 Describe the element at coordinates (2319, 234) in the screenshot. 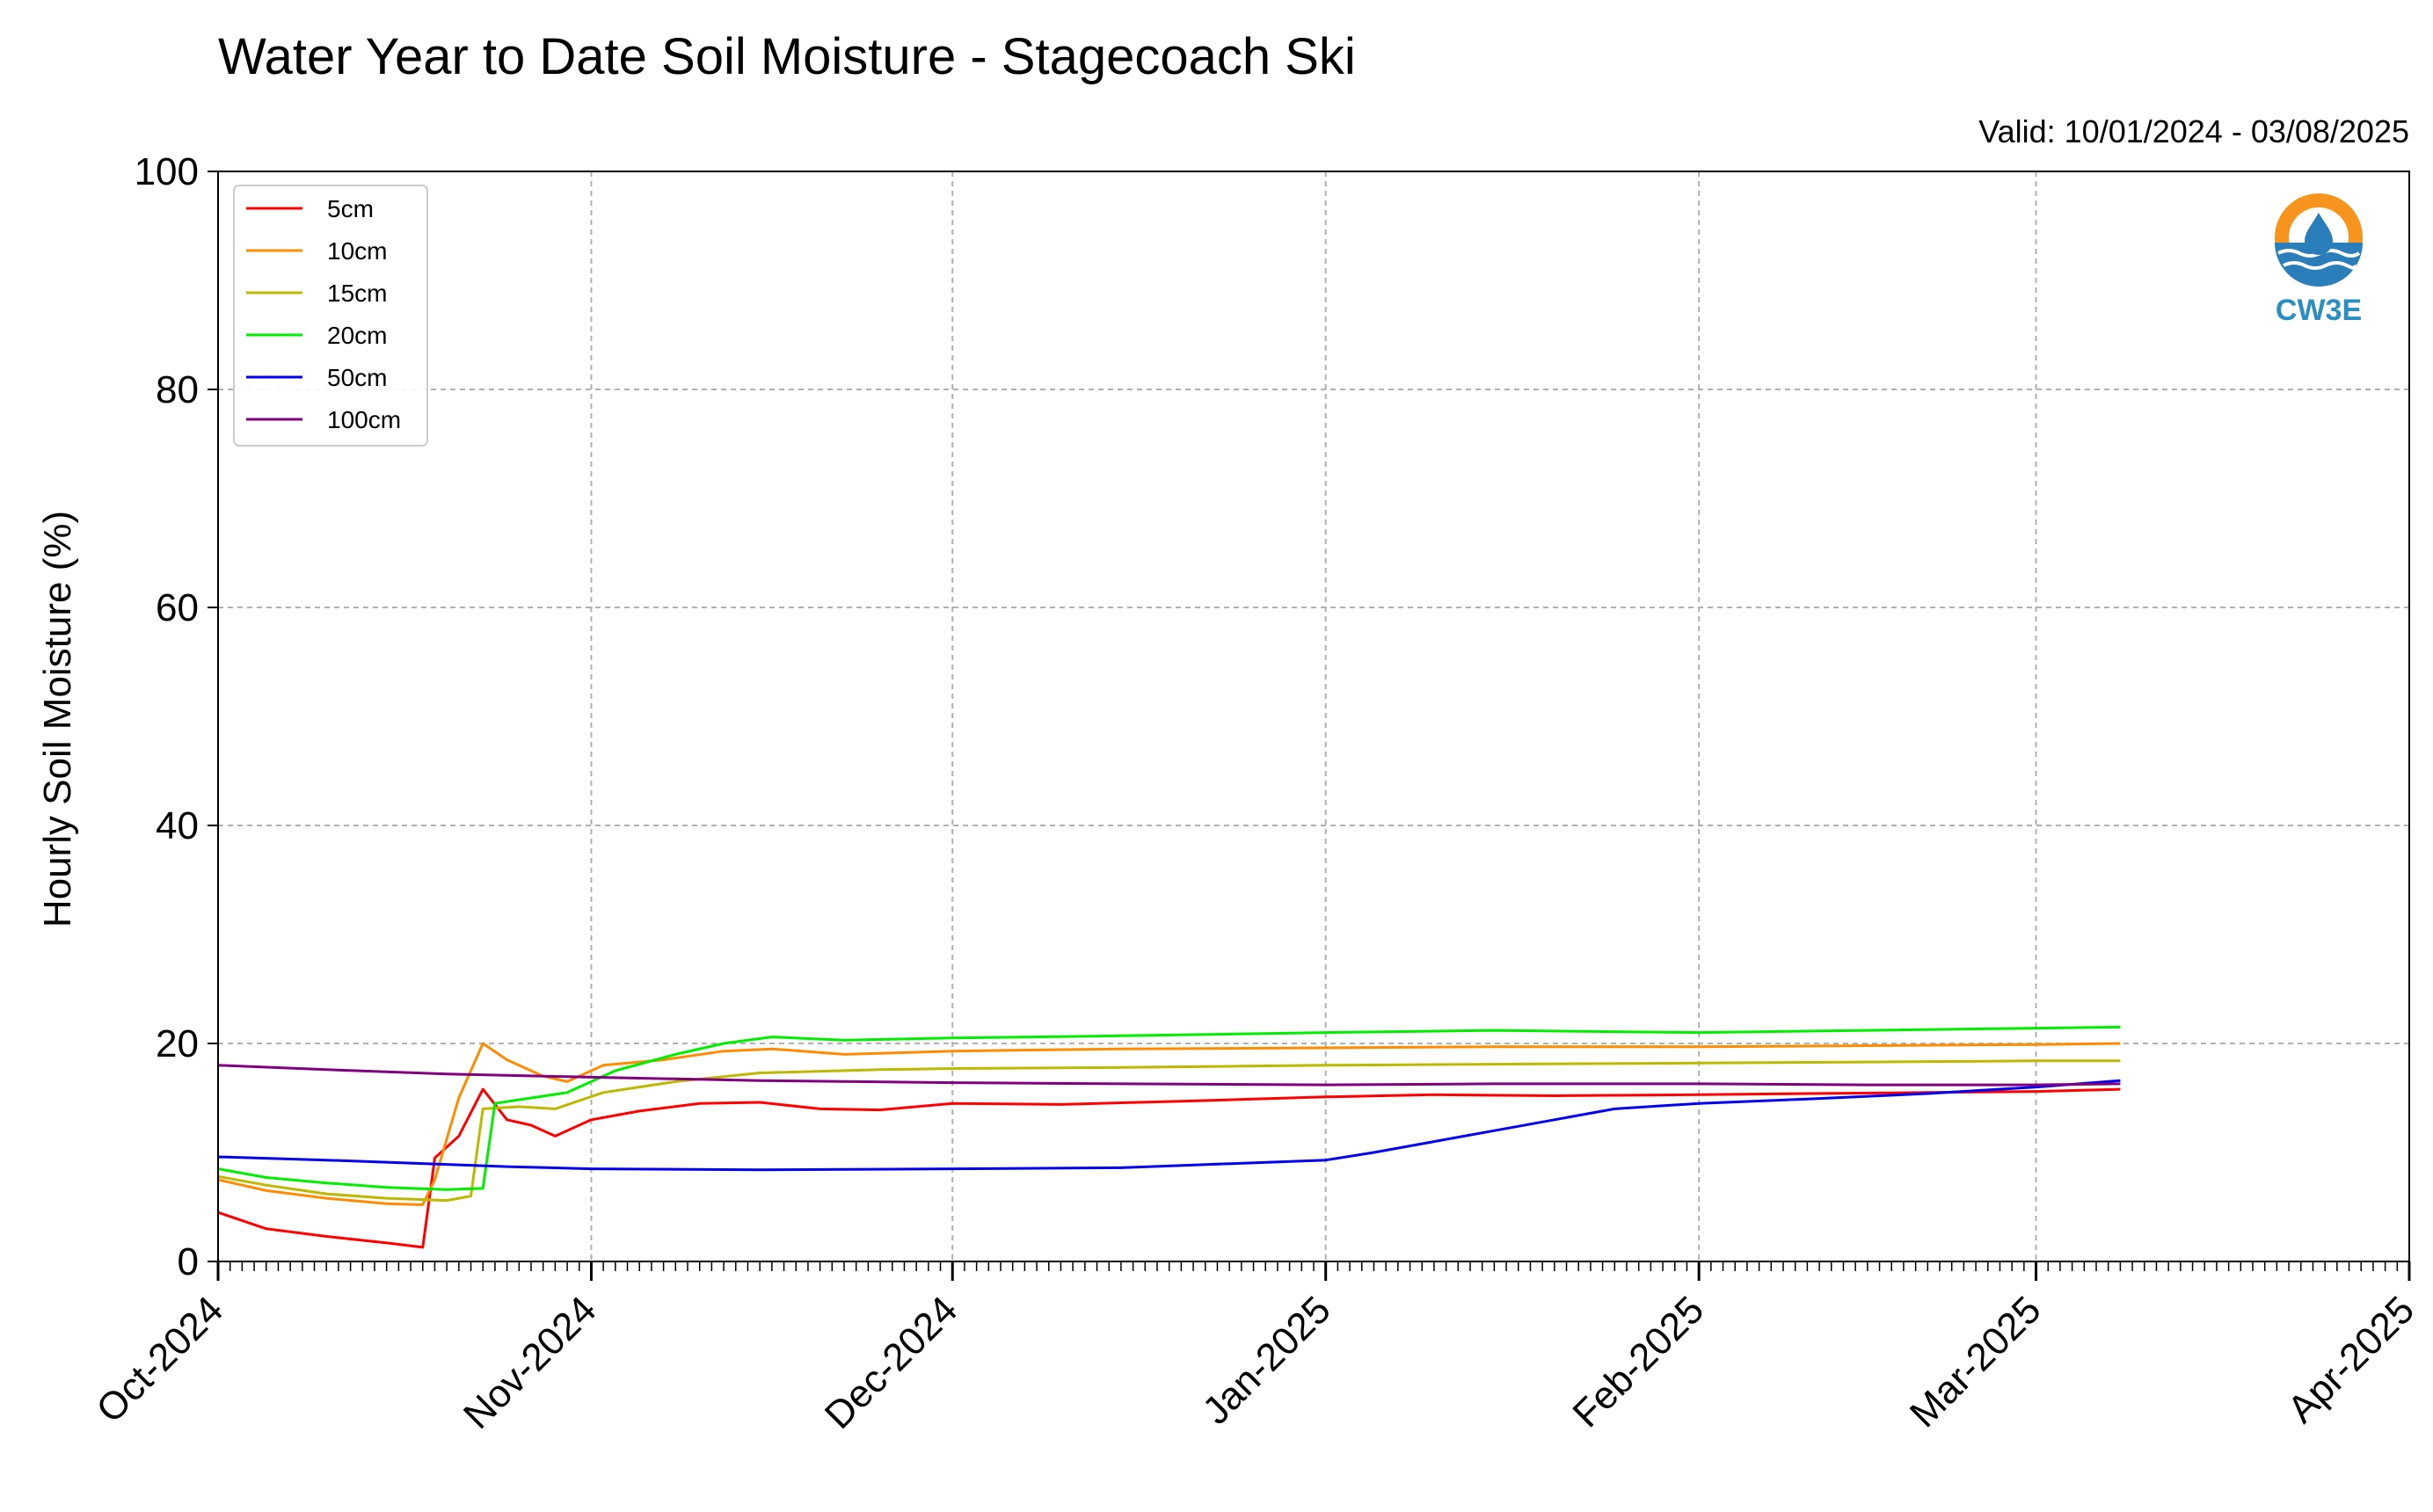

I see `water-drop-icon` at that location.